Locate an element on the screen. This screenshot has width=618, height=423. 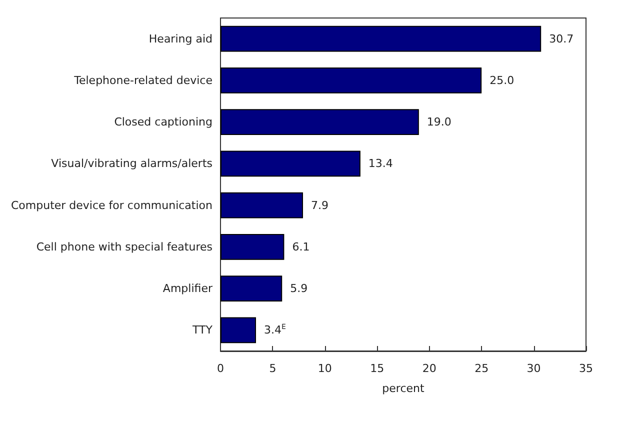
data-label: 6.1 is located at coordinates (301, 247).